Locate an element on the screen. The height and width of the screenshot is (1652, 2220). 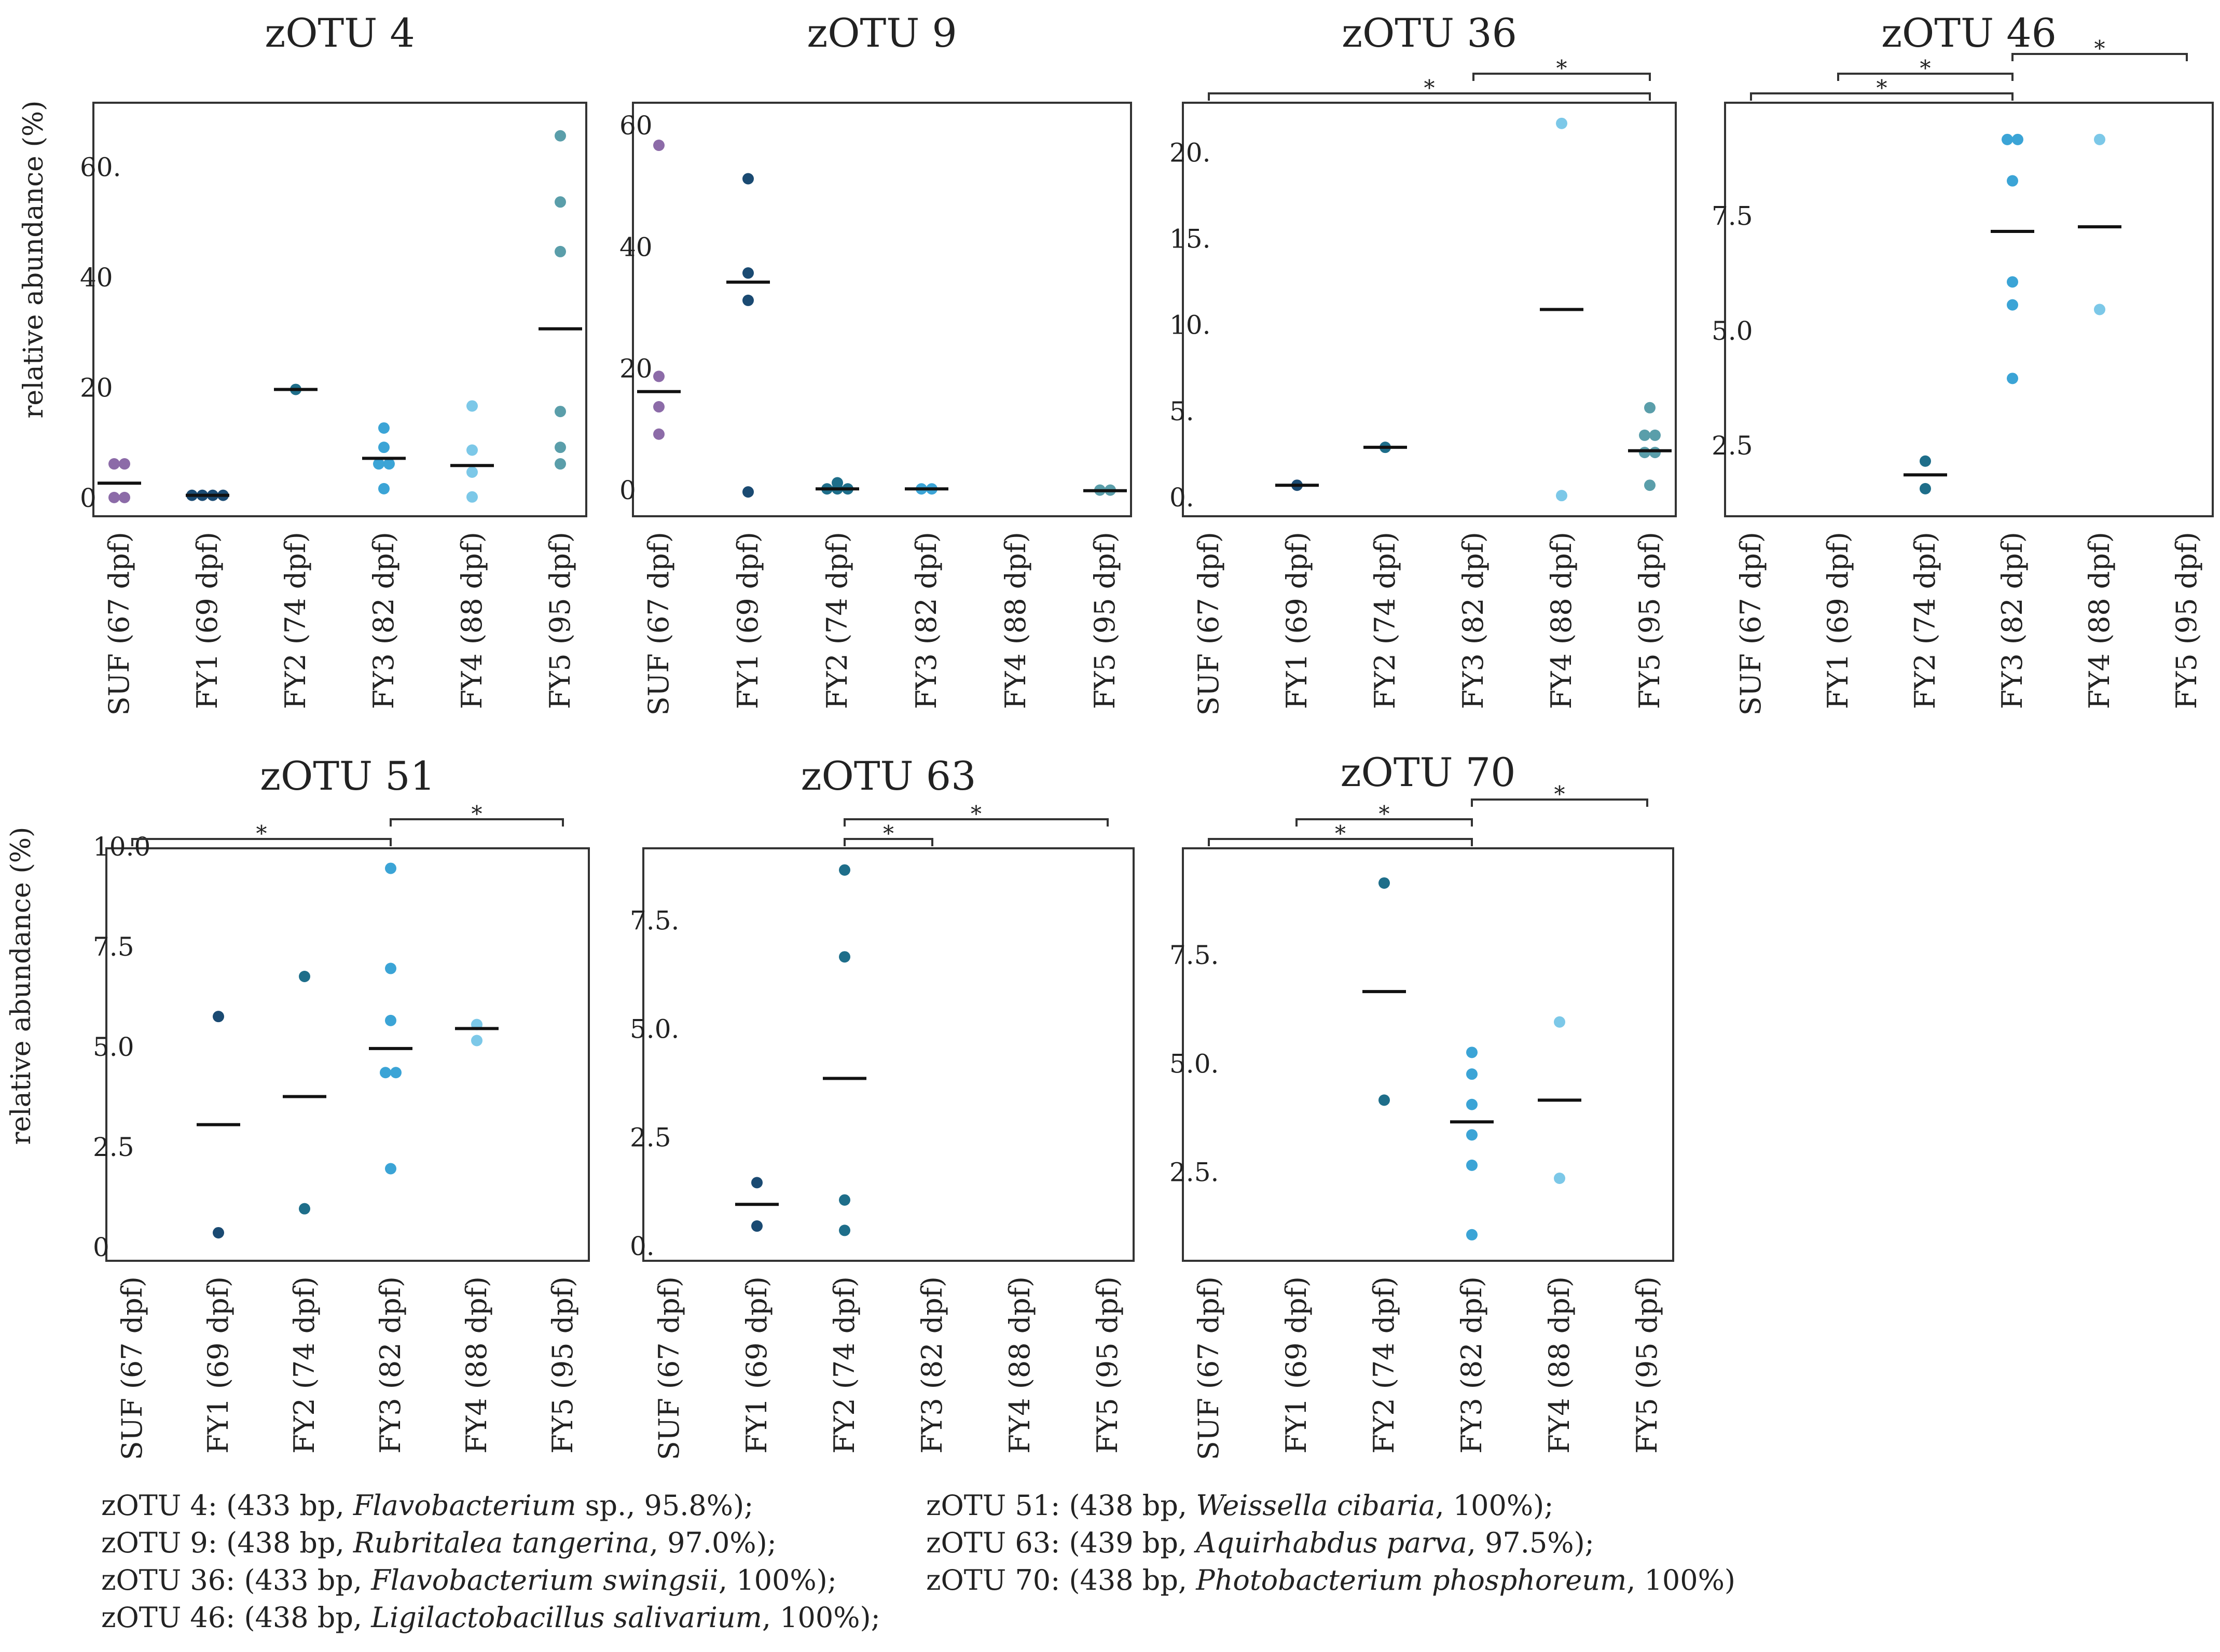
y-tick-label: 60. is located at coordinates (100, 168).